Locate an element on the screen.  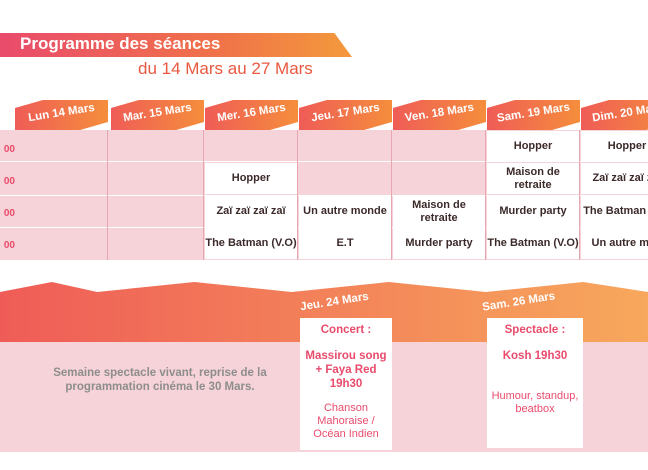
day-column: Mar. 15 Mars is located at coordinates (157, 180).